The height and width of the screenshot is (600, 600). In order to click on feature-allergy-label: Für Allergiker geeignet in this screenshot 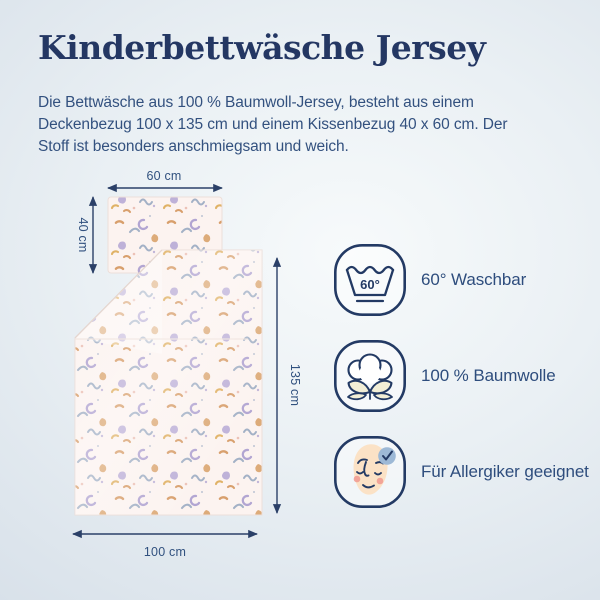, I will do `click(505, 471)`.